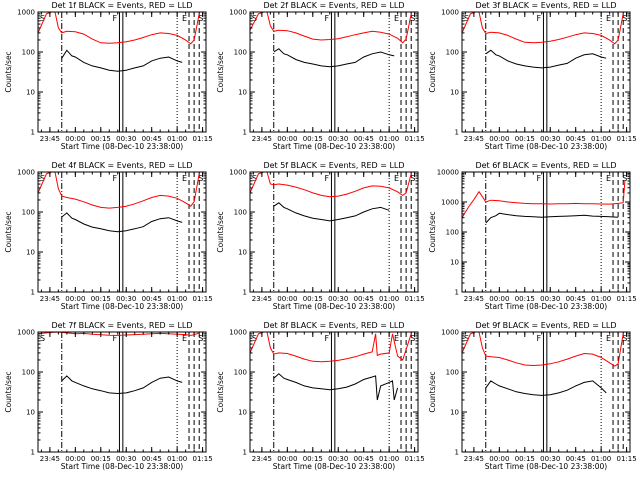 This screenshot has width=640, height=480. Describe the element at coordinates (545, 165) in the screenshot. I see `panel-title: Det 6f BLACK = Events, RED = LLD` at that location.